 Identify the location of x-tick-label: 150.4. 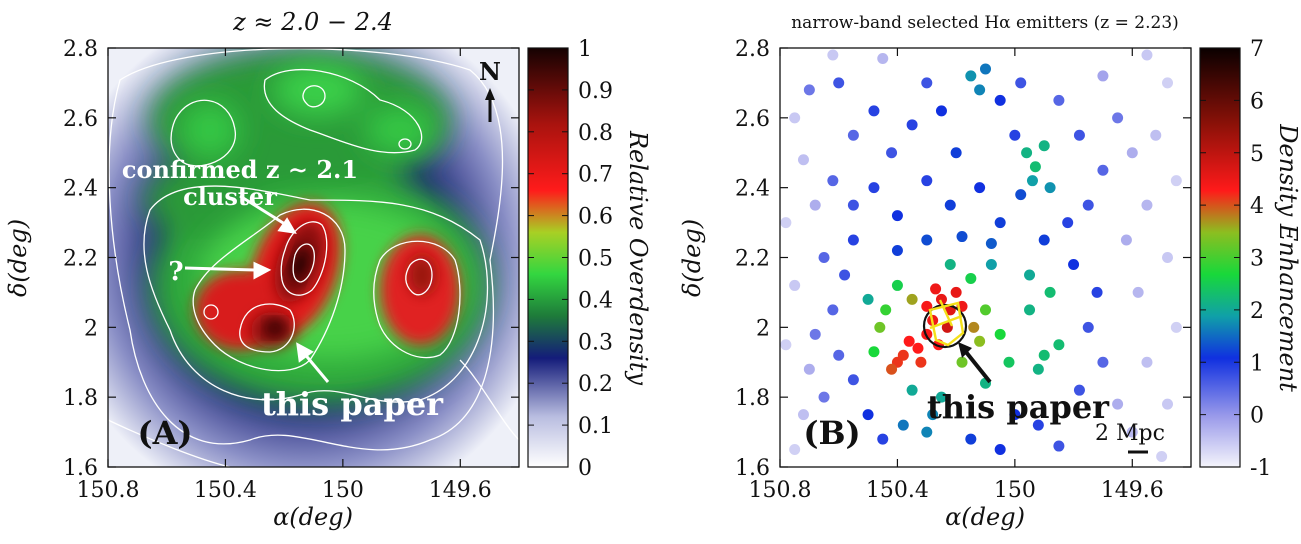
(225, 490).